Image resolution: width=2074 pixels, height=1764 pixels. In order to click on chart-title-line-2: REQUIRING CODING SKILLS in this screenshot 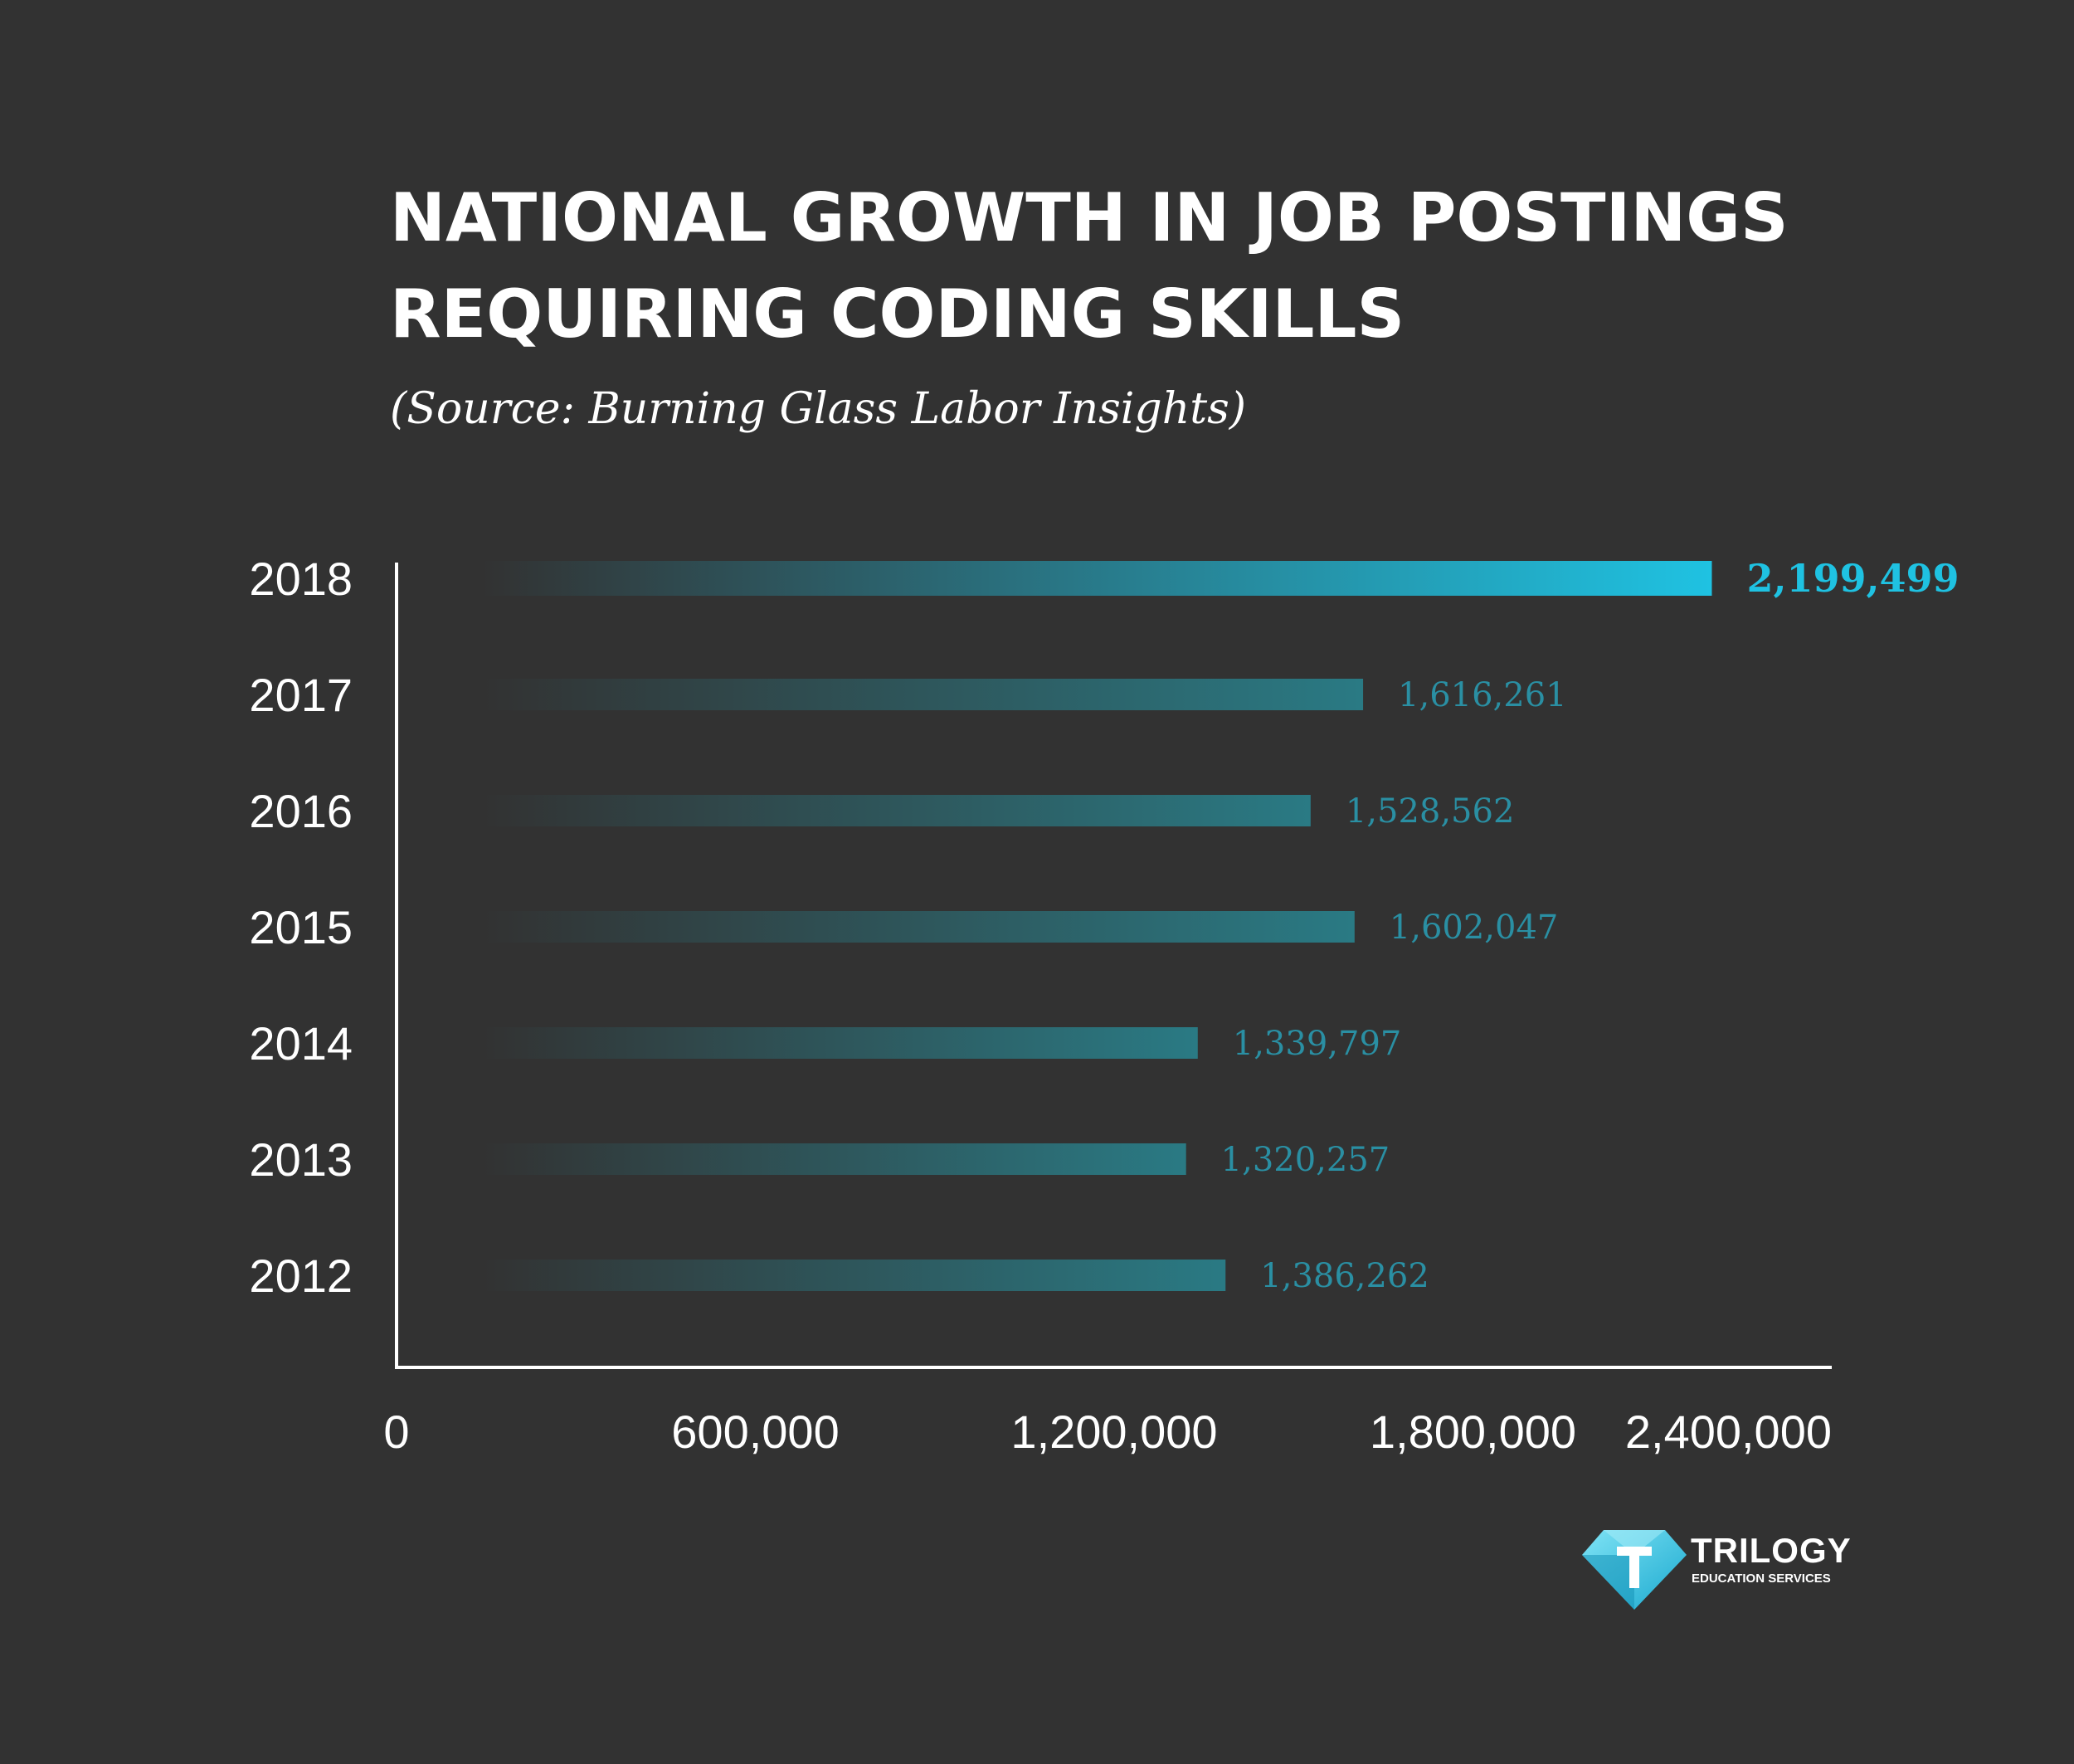, I will do `click(897, 314)`.